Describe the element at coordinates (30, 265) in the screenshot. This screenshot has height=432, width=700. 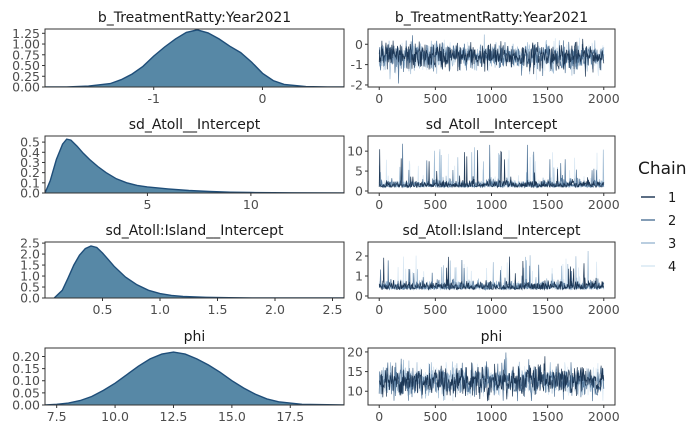
I see `y-tick-label: 1.5` at that location.